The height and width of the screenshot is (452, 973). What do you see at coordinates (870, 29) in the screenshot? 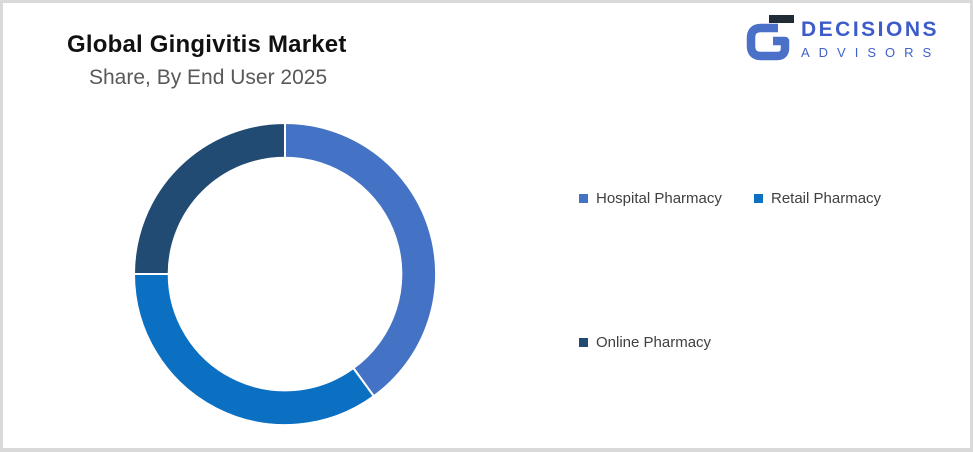
I see `logo-brand-name: DECISIONS` at bounding box center [870, 29].